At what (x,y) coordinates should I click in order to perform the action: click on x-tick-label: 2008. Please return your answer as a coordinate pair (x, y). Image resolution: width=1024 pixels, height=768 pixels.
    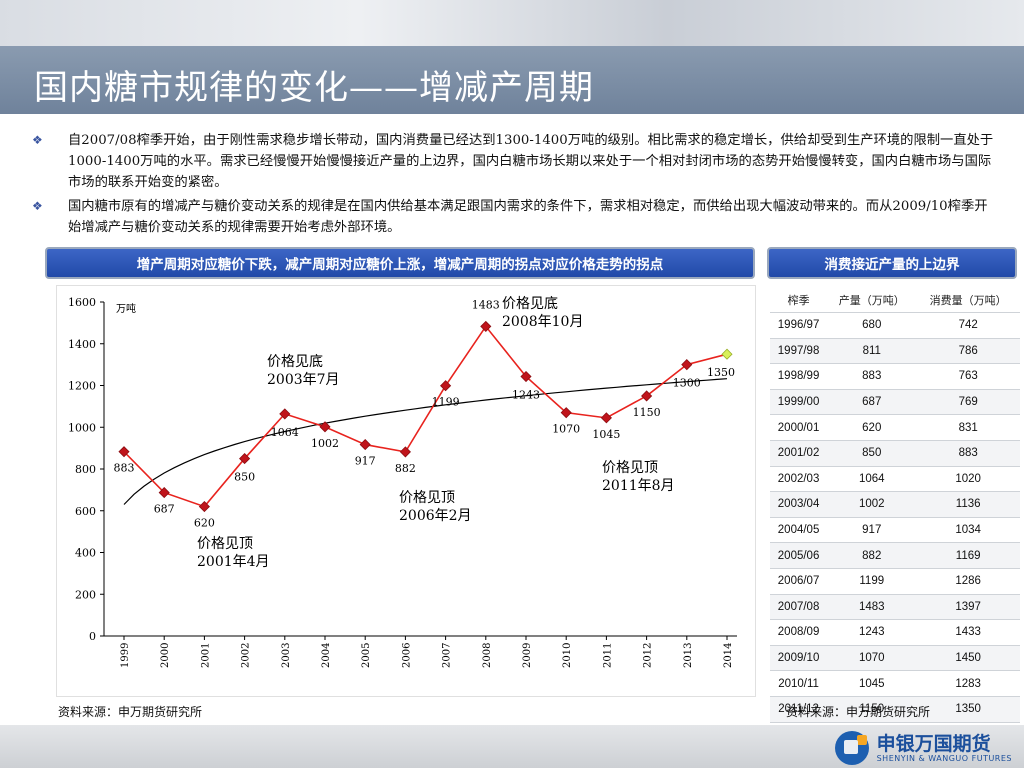
    Looking at the image, I should click on (487, 655).